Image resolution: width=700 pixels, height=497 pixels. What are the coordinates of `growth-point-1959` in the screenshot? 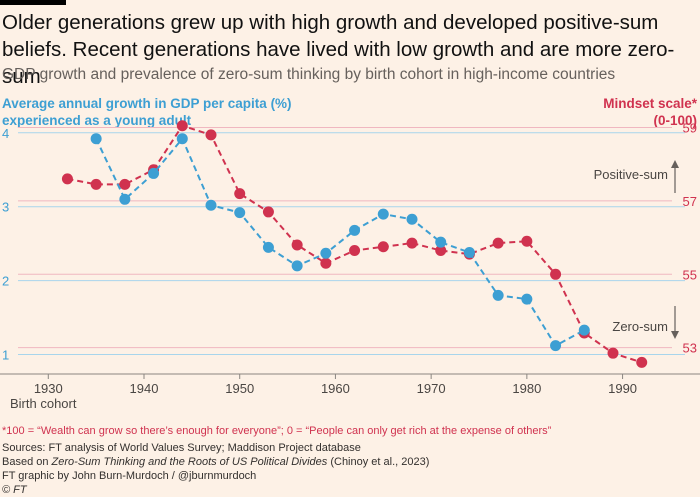 It's located at (326, 253).